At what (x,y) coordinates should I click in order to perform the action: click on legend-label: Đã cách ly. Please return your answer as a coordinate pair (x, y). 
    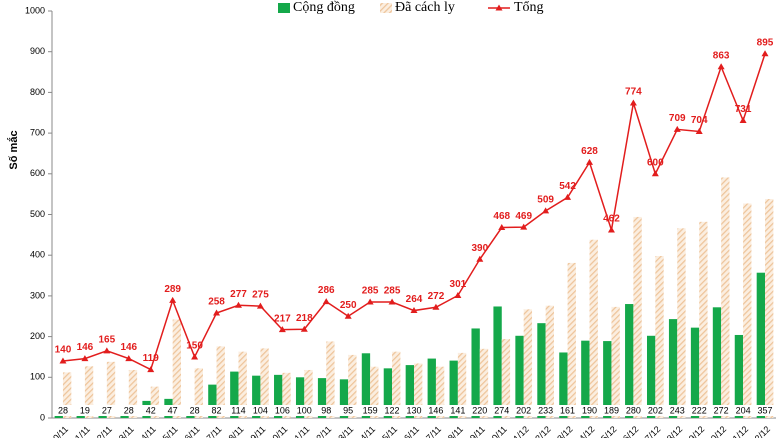
    Looking at the image, I should click on (425, 7).